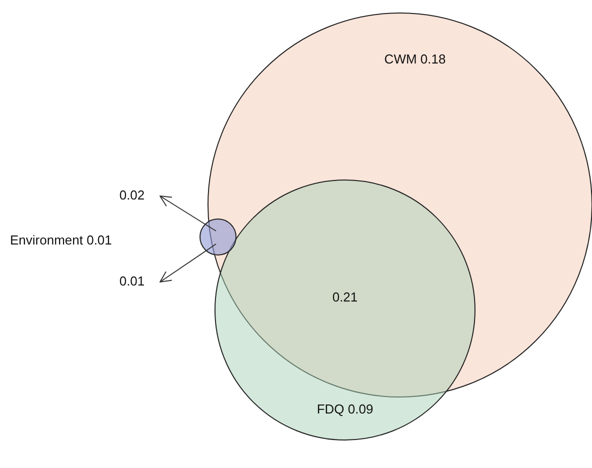 Image resolution: width=592 pixels, height=468 pixels. What do you see at coordinates (361, 409) in the screenshot?
I see `data-label: 0.09` at bounding box center [361, 409].